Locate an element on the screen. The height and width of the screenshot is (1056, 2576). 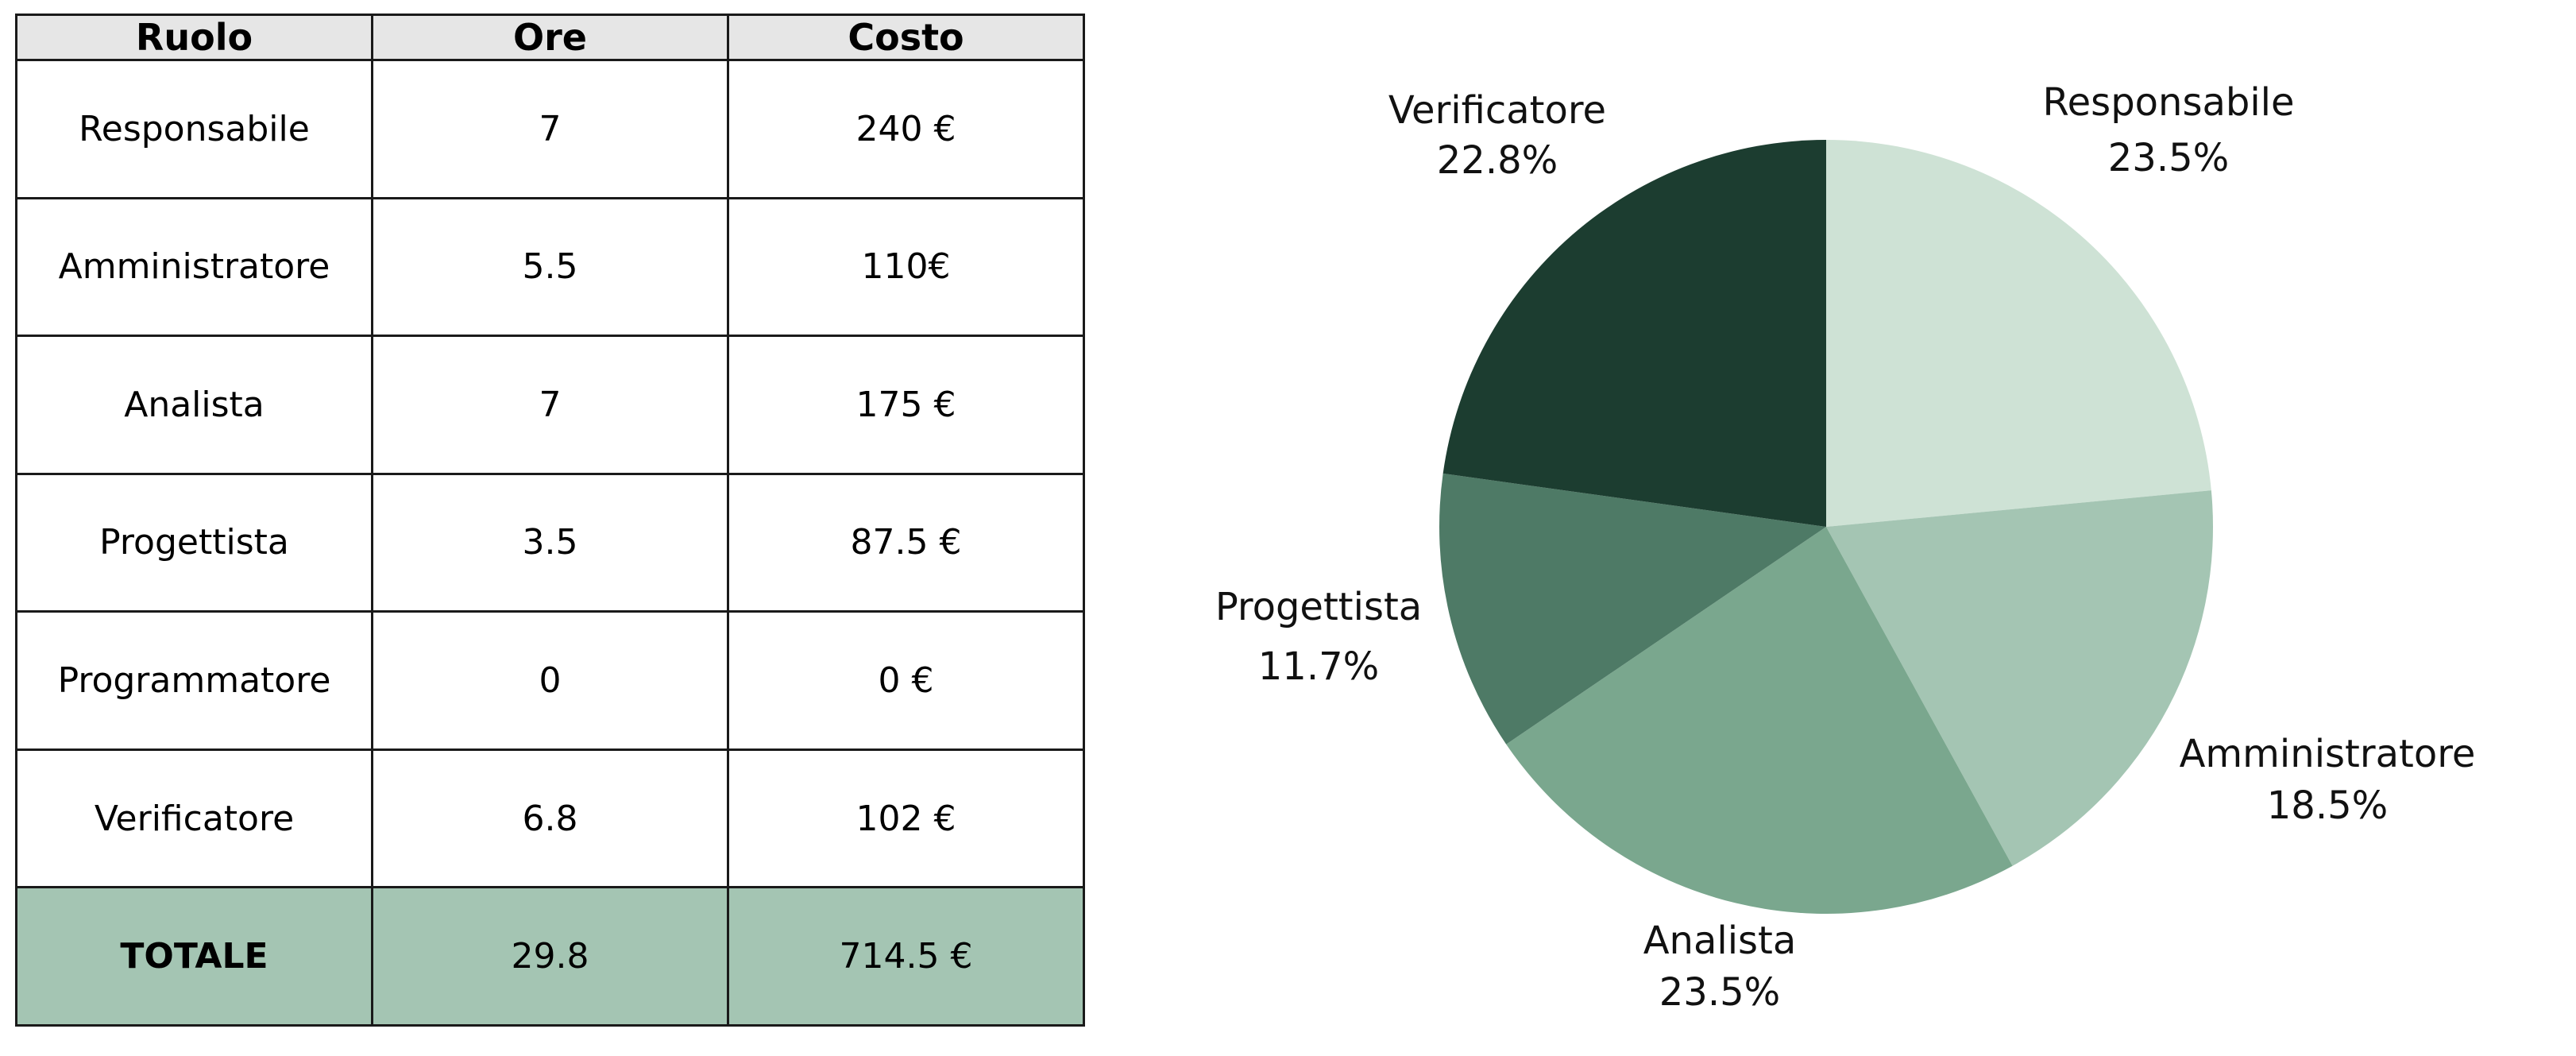
cell-costo: 175 € is located at coordinates (906, 405).